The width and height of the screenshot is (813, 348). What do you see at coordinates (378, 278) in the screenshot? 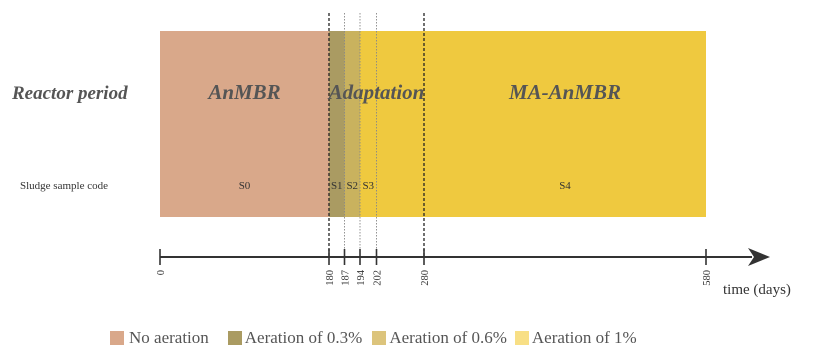
I see `tick-label-202: 202` at bounding box center [378, 278].